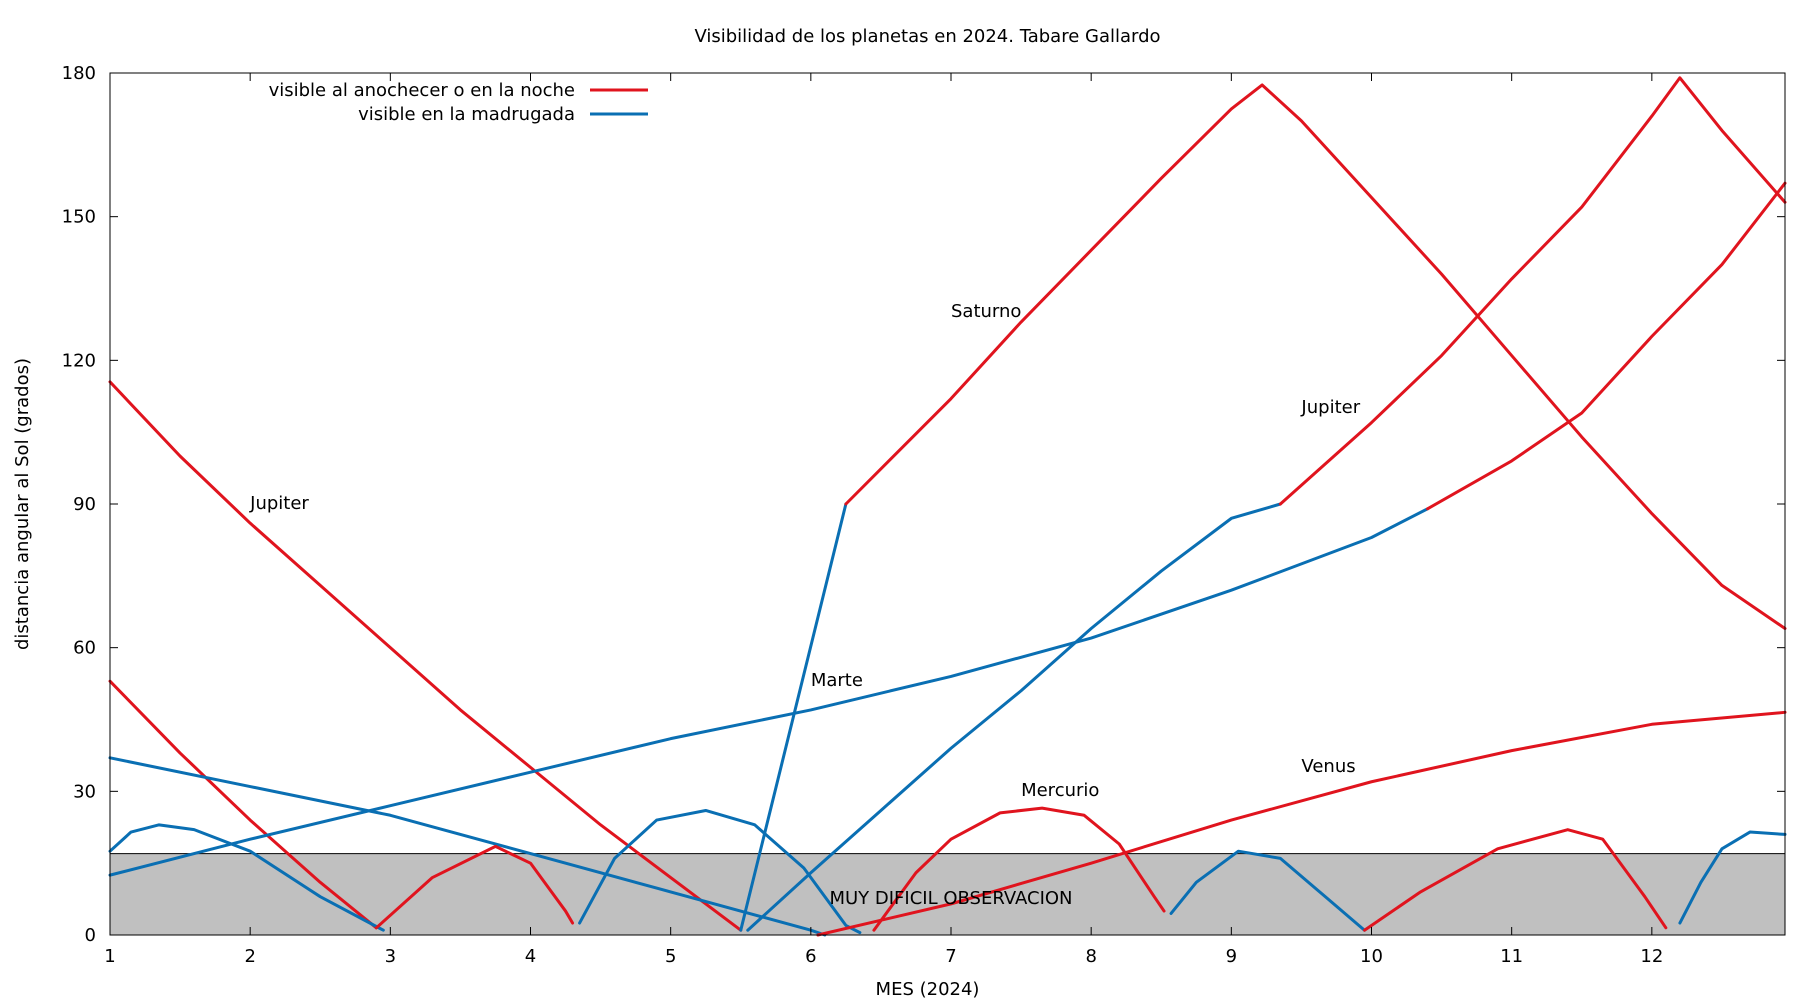  I want to click on annotation-label: Saturno, so click(986, 311).